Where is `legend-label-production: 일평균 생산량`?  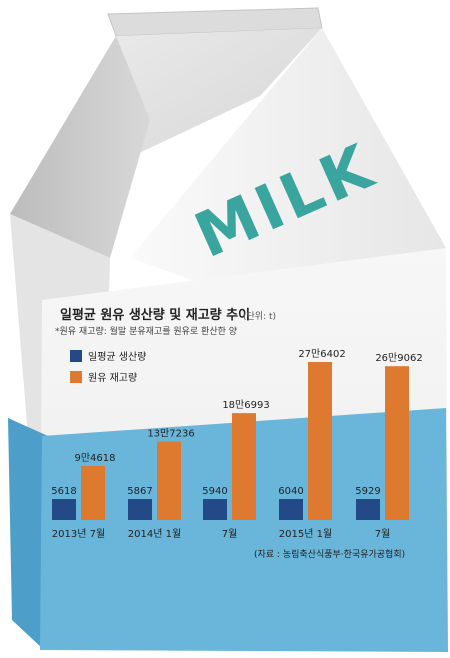 legend-label-production: 일평균 생산량 is located at coordinates (117, 357).